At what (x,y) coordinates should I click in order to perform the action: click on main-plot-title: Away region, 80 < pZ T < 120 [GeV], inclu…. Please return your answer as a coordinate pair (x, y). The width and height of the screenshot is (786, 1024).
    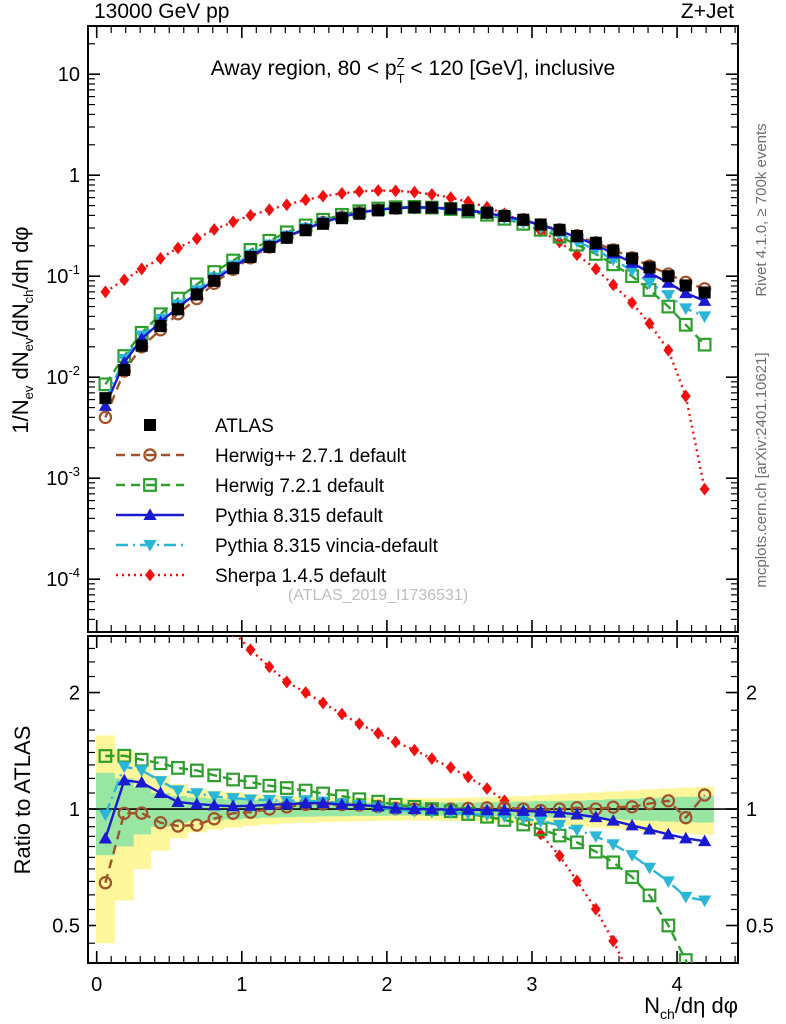
    Looking at the image, I should click on (413, 70).